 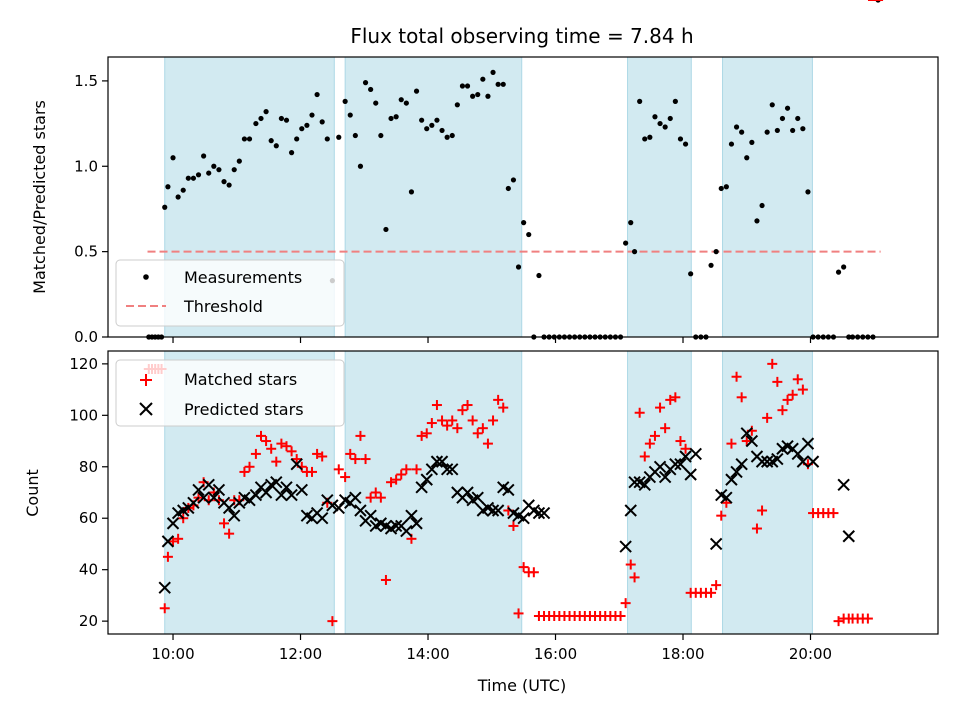 I want to click on ratio-y-tick-label: 1.0, so click(x=86, y=166).